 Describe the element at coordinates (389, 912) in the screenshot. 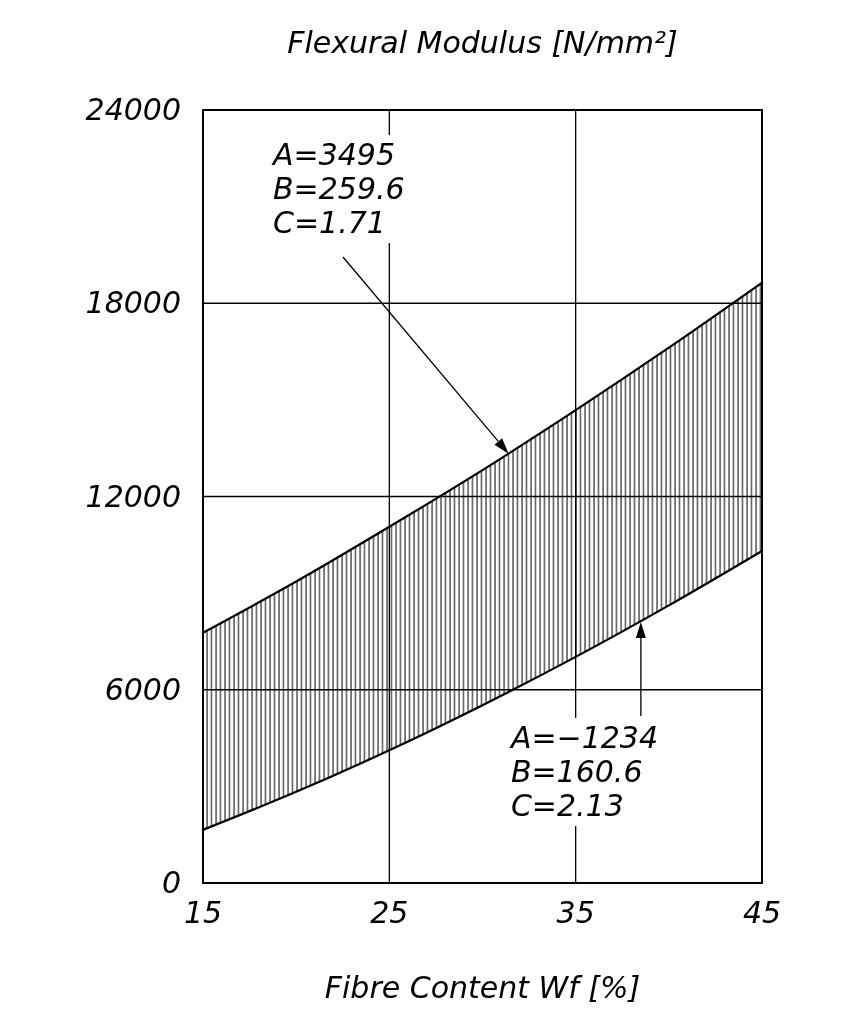

I see `x-tick-label: 25` at that location.